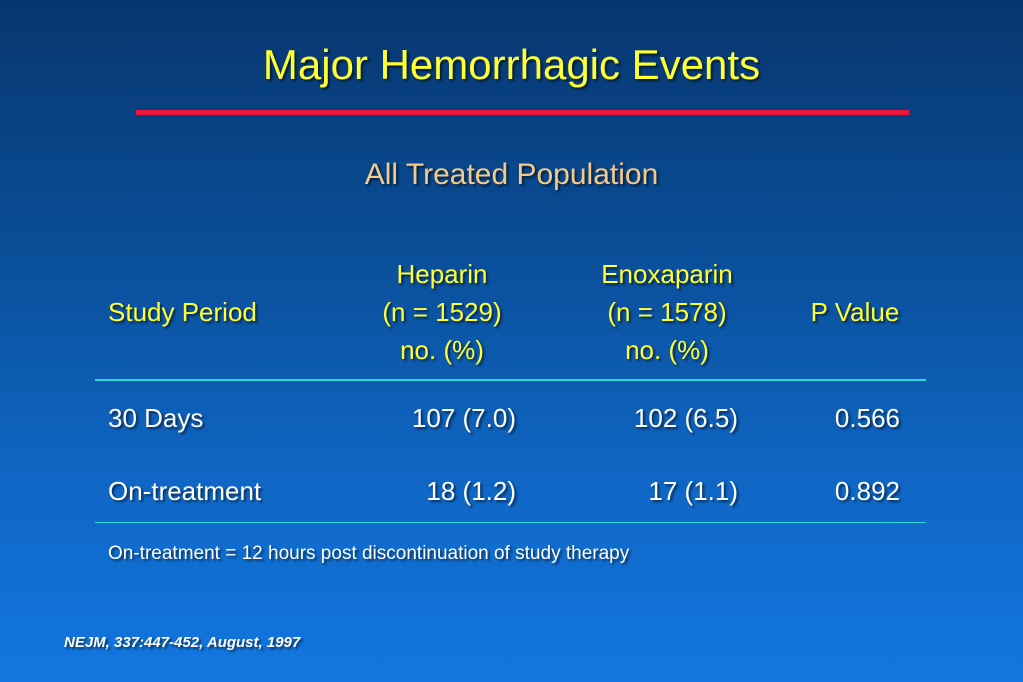  I want to click on header-p-value: P Value, so click(855, 312).